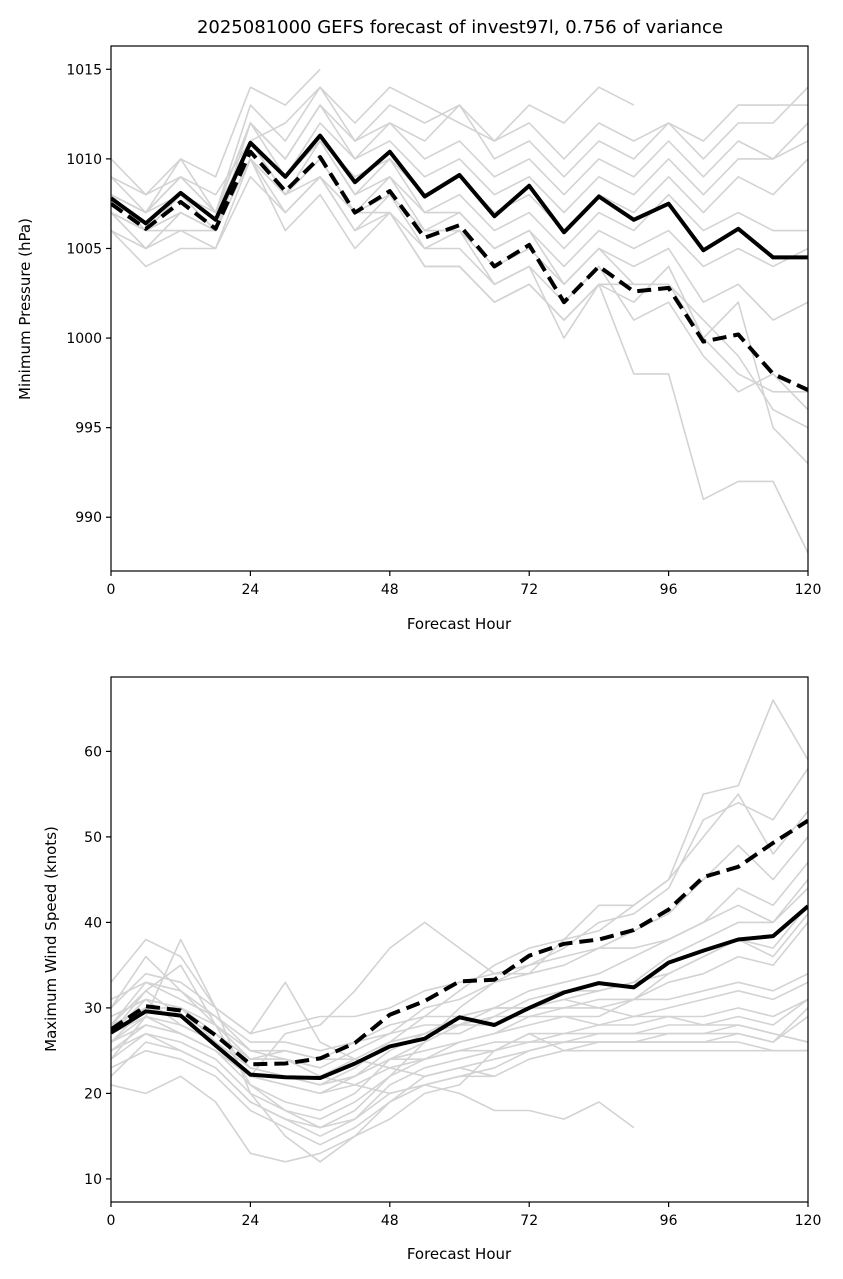  I want to click on wind-x-tick-label: 96, so click(669, 1221).